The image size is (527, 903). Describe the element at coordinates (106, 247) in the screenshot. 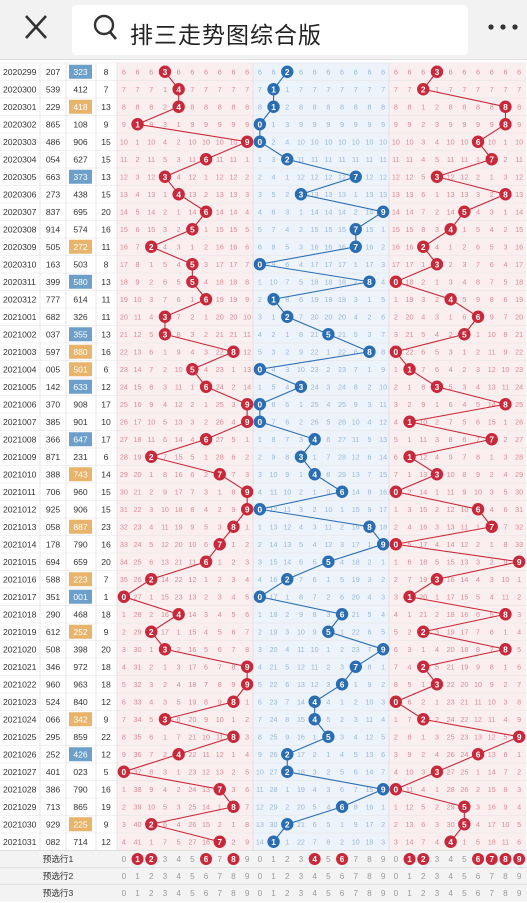

I see `sum-value: 11` at that location.